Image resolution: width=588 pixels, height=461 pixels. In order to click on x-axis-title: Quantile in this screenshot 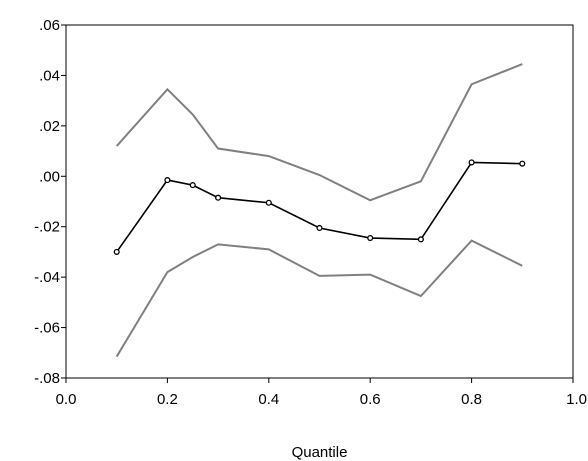, I will do `click(320, 452)`.